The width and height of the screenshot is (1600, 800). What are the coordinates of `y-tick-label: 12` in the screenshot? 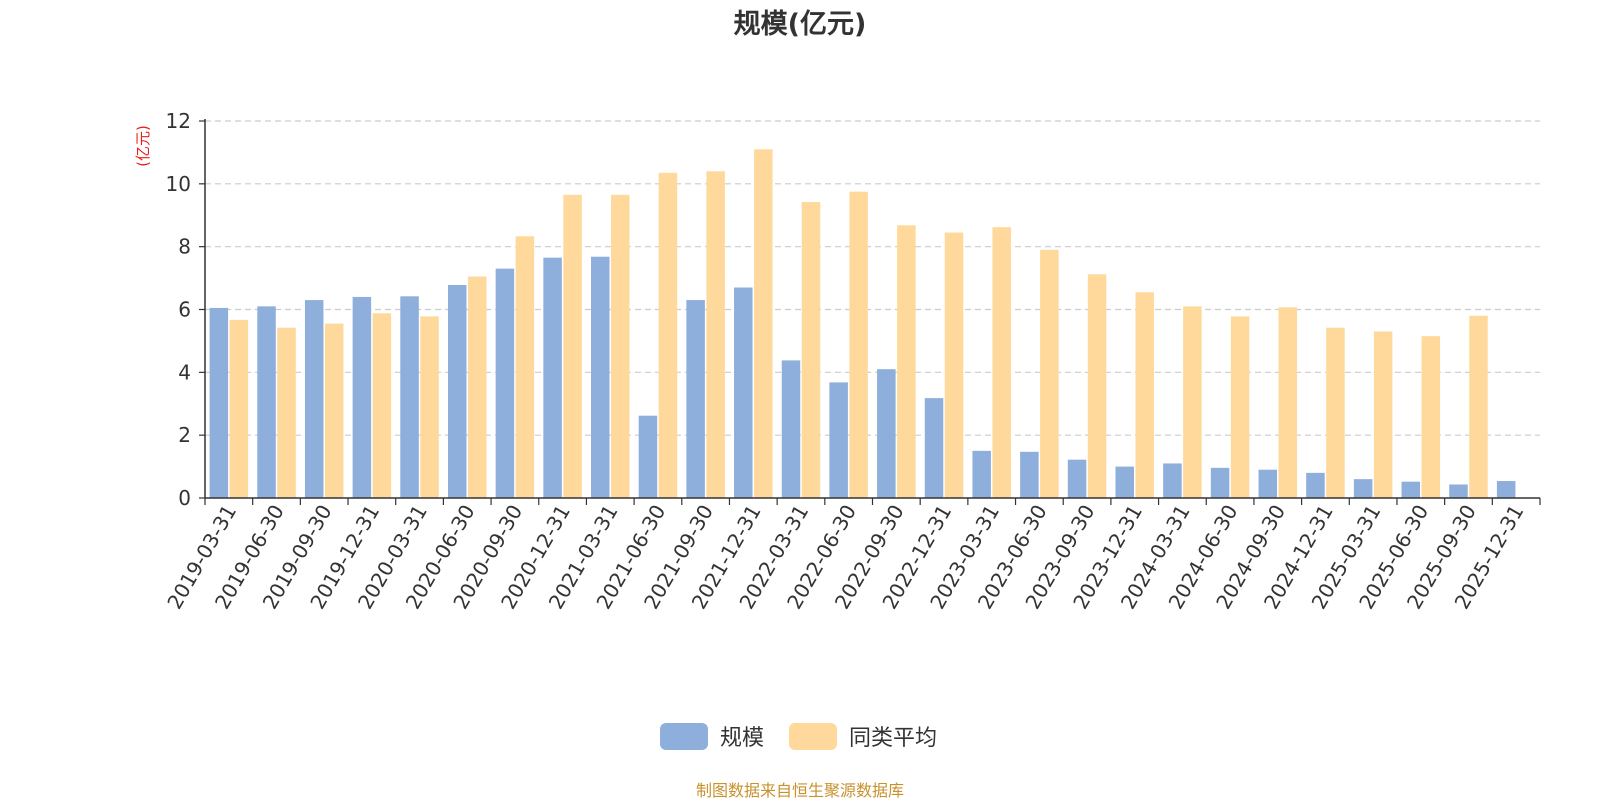 It's located at (178, 121).